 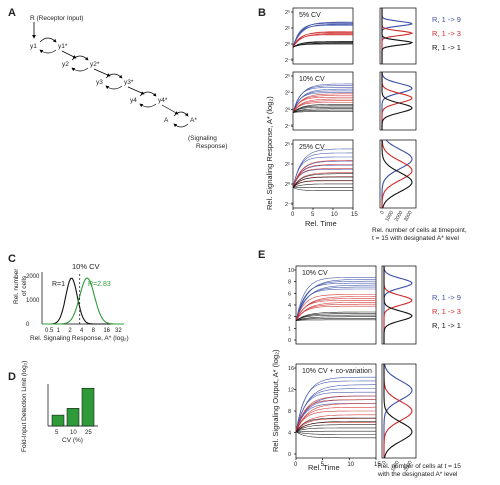 I want to click on node-y1: y1, so click(x=33, y=46).